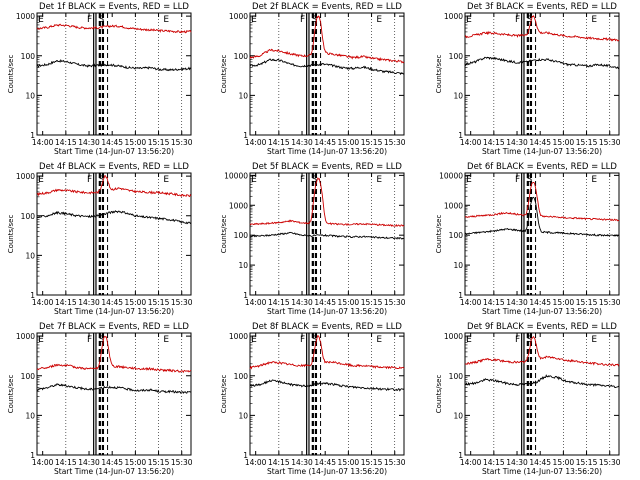  Describe the element at coordinates (327, 327) in the screenshot. I see `panel-title: Det 8f BLACK = Events, RED = LLD` at that location.